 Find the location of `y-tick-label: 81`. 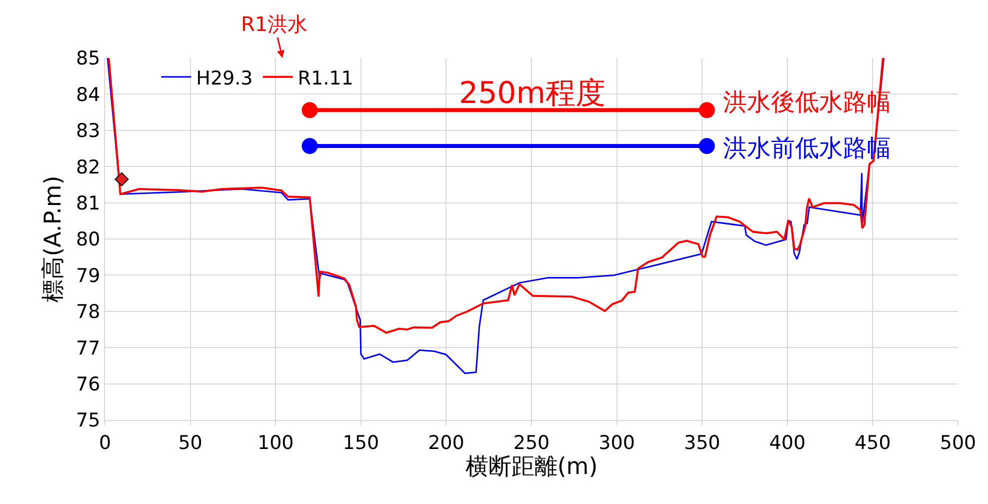

y-tick-label: 81 is located at coordinates (88, 203).